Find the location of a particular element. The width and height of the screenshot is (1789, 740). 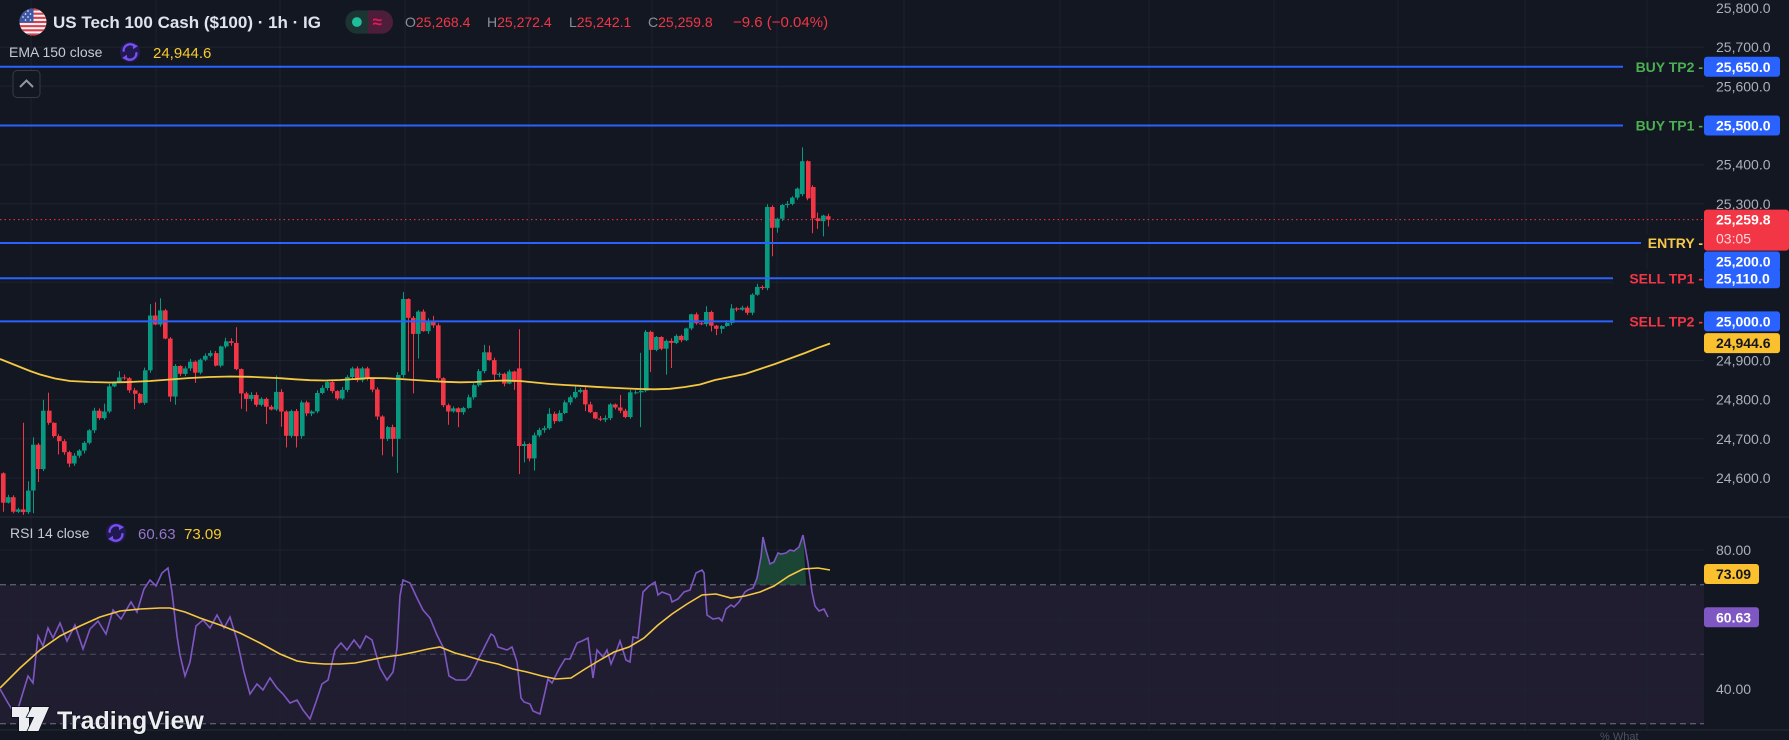

svg-text: 25,259.8 is located at coordinates (1743, 220).